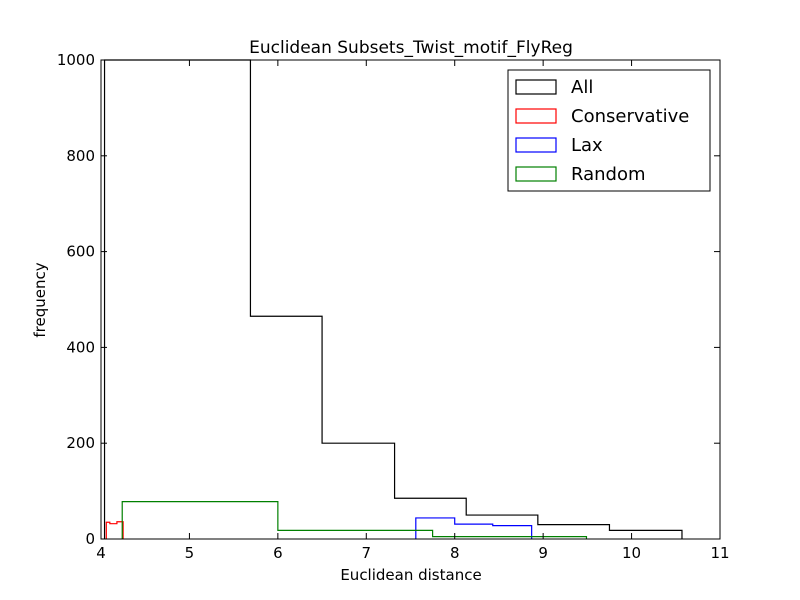  I want to click on y-tick-label: 600, so click(80, 252).